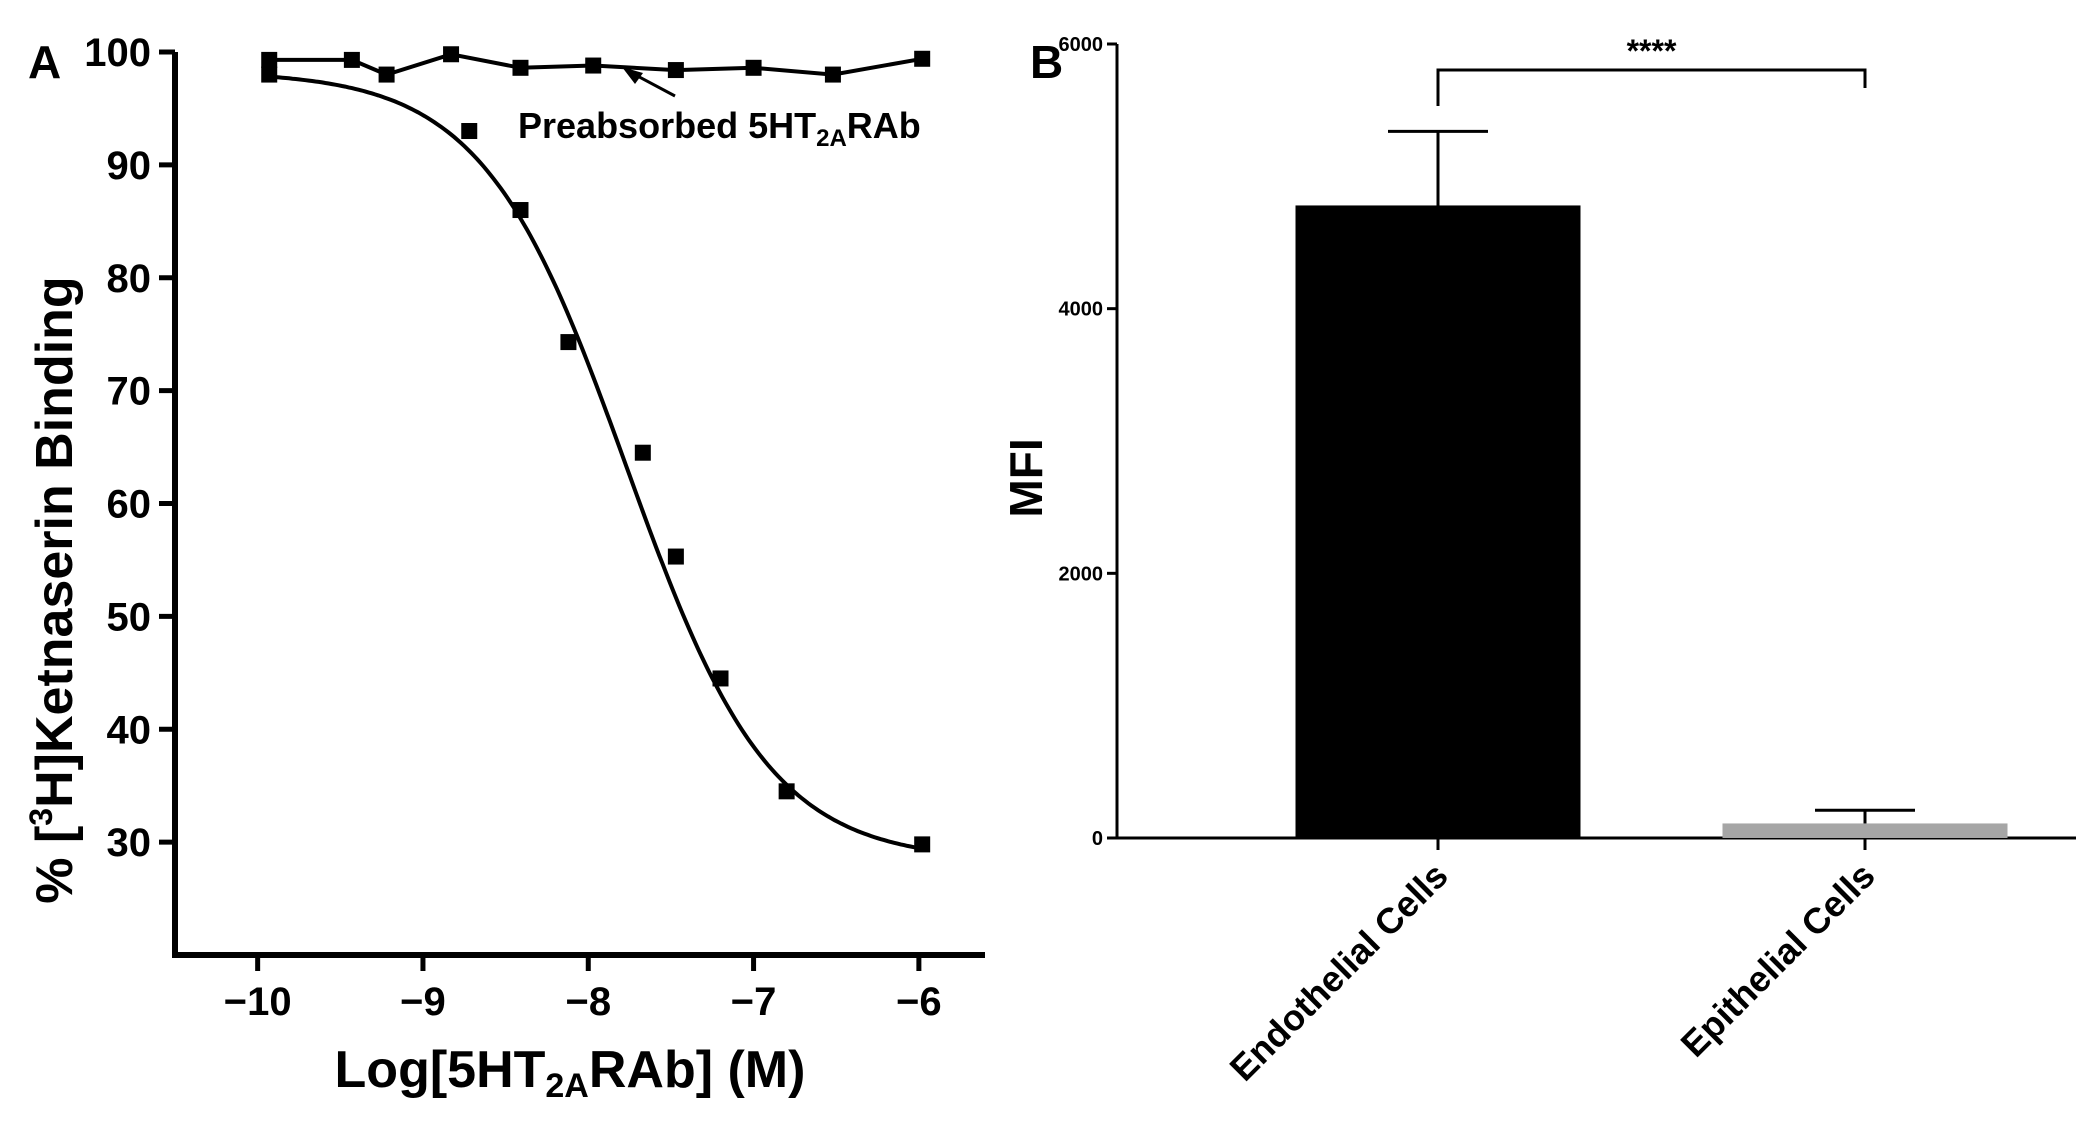  I want to click on panel-a-y-tick-label: 40, so click(129, 730).